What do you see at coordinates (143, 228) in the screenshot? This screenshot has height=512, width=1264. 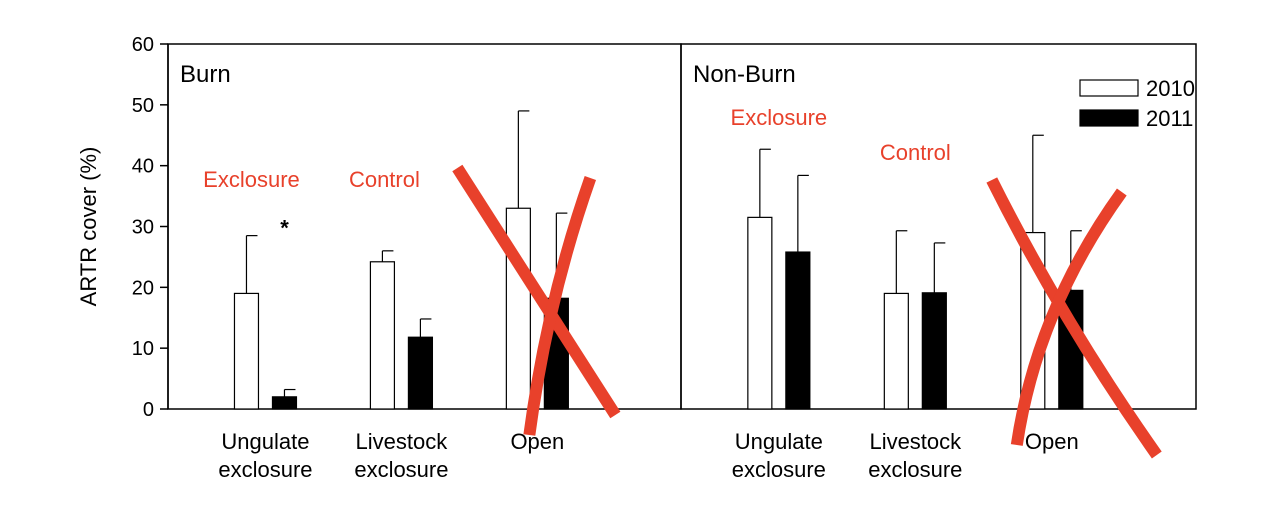 I see `y-tick-label: 30` at bounding box center [143, 228].